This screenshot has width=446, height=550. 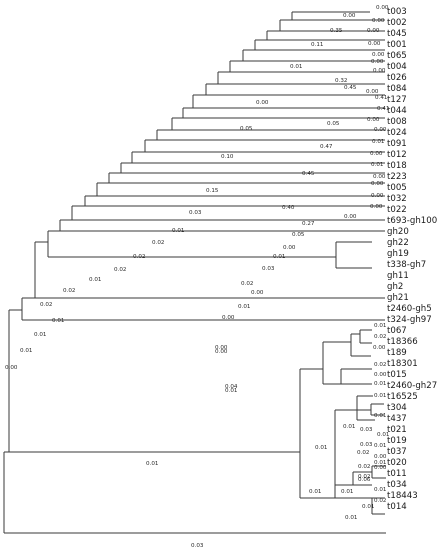 I want to click on leaf-label-t16525: t16525, so click(x=402, y=397).